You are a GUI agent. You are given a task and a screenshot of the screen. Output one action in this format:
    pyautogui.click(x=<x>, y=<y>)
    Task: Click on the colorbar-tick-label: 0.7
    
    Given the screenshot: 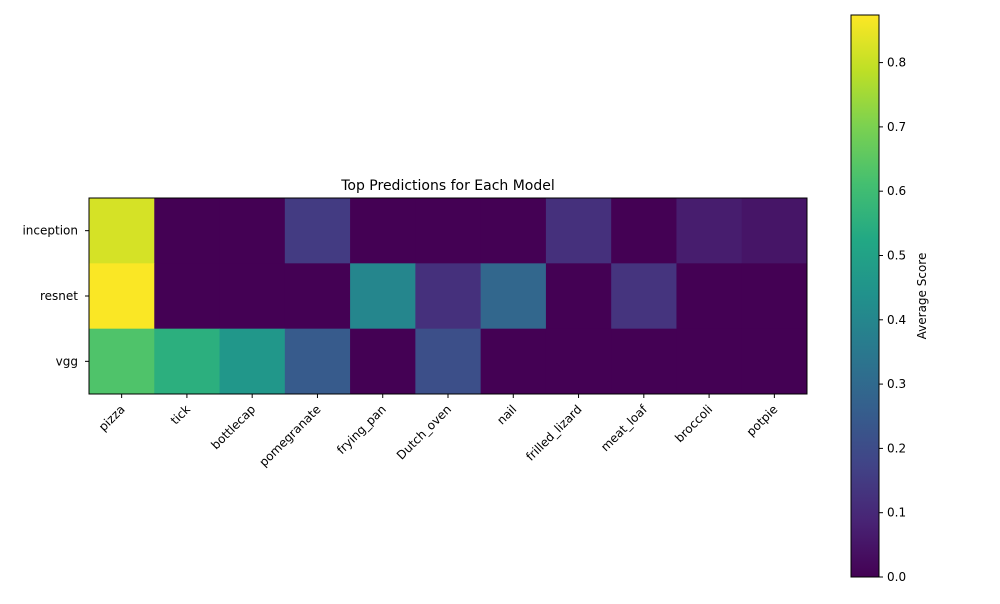 What is the action you would take?
    pyautogui.click(x=896, y=127)
    